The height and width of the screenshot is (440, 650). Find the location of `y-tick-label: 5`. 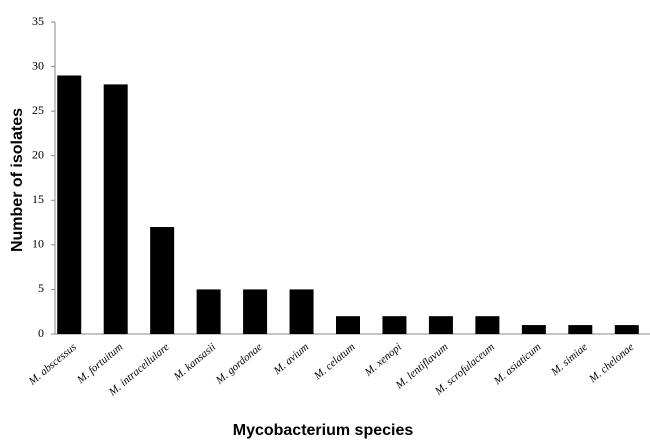

y-tick-label: 5 is located at coordinates (41, 288).